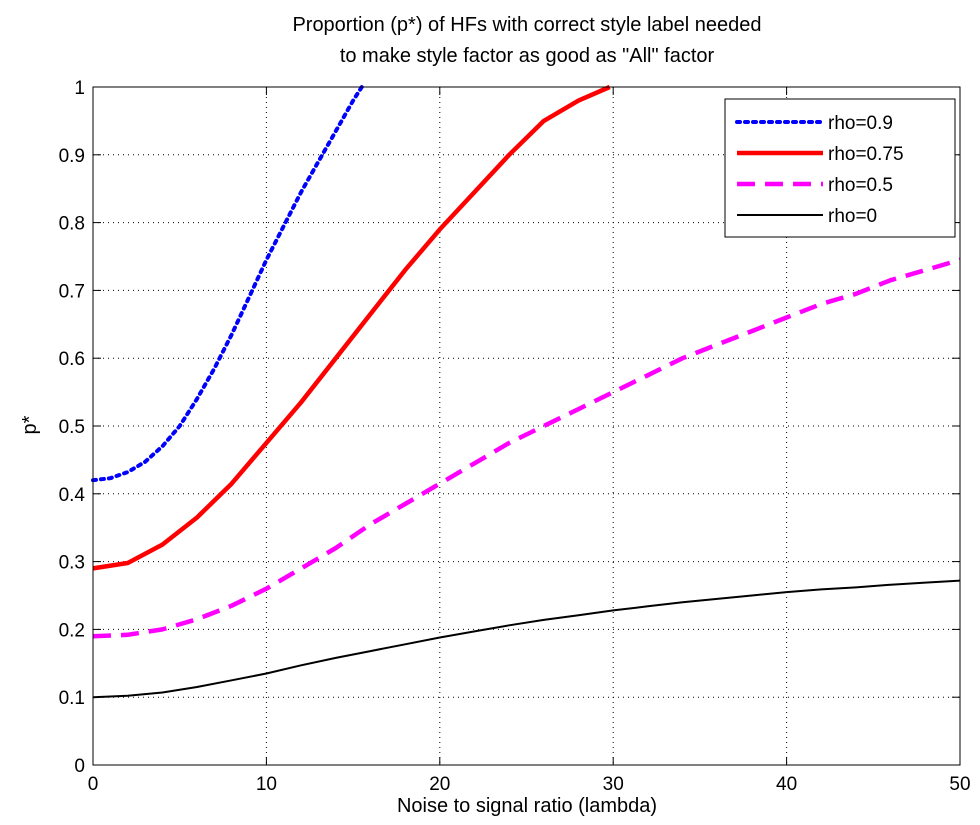 The height and width of the screenshot is (825, 980). I want to click on legend-label-rho=0: rho=0, so click(852, 216).